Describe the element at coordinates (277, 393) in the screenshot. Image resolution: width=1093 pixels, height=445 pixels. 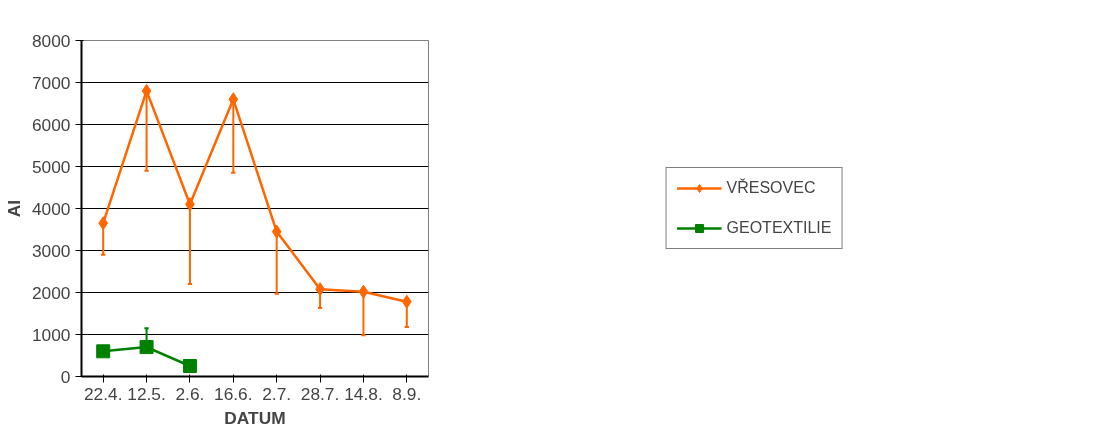
I see `x-tick-label: 2.7.` at that location.